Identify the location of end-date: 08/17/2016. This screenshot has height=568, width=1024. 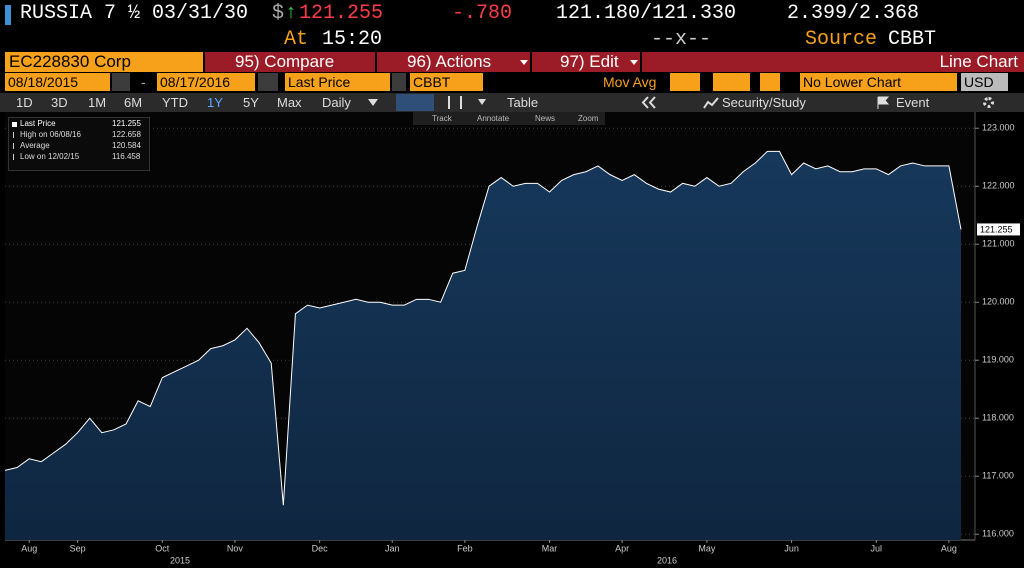
(206, 82).